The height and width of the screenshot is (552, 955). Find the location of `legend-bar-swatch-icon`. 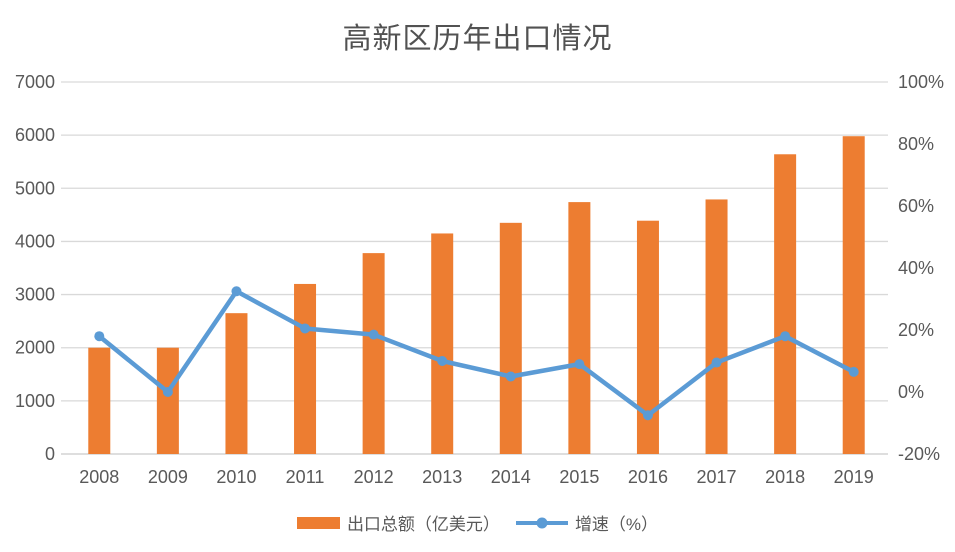

legend-bar-swatch-icon is located at coordinates (318, 522).